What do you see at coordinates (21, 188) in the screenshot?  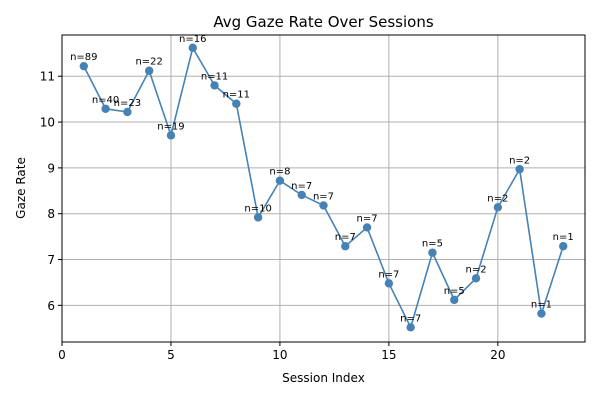 I see `y-axis-label: Gaze Rate` at bounding box center [21, 188].